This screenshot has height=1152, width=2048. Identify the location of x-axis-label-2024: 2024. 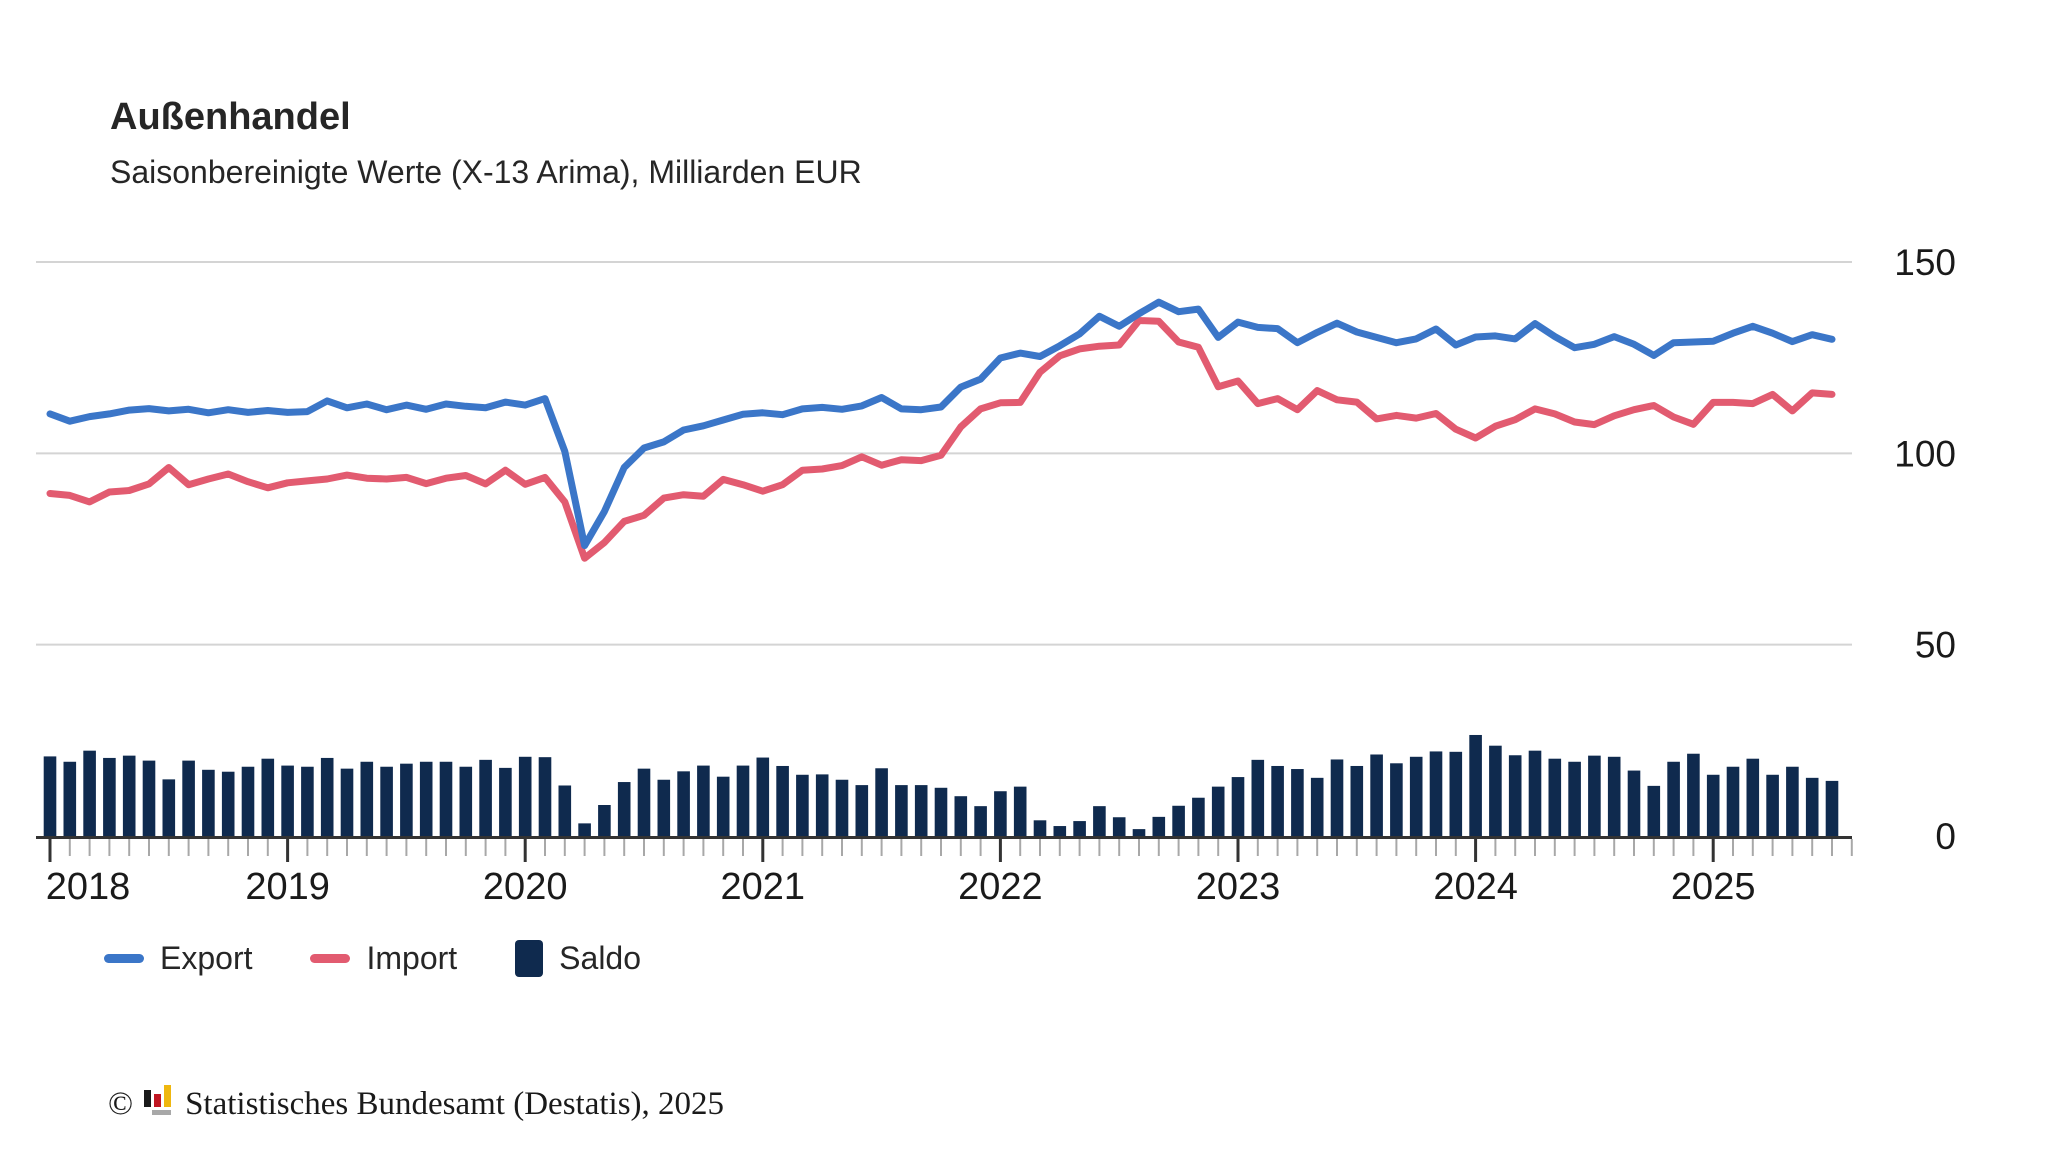
(1475, 887).